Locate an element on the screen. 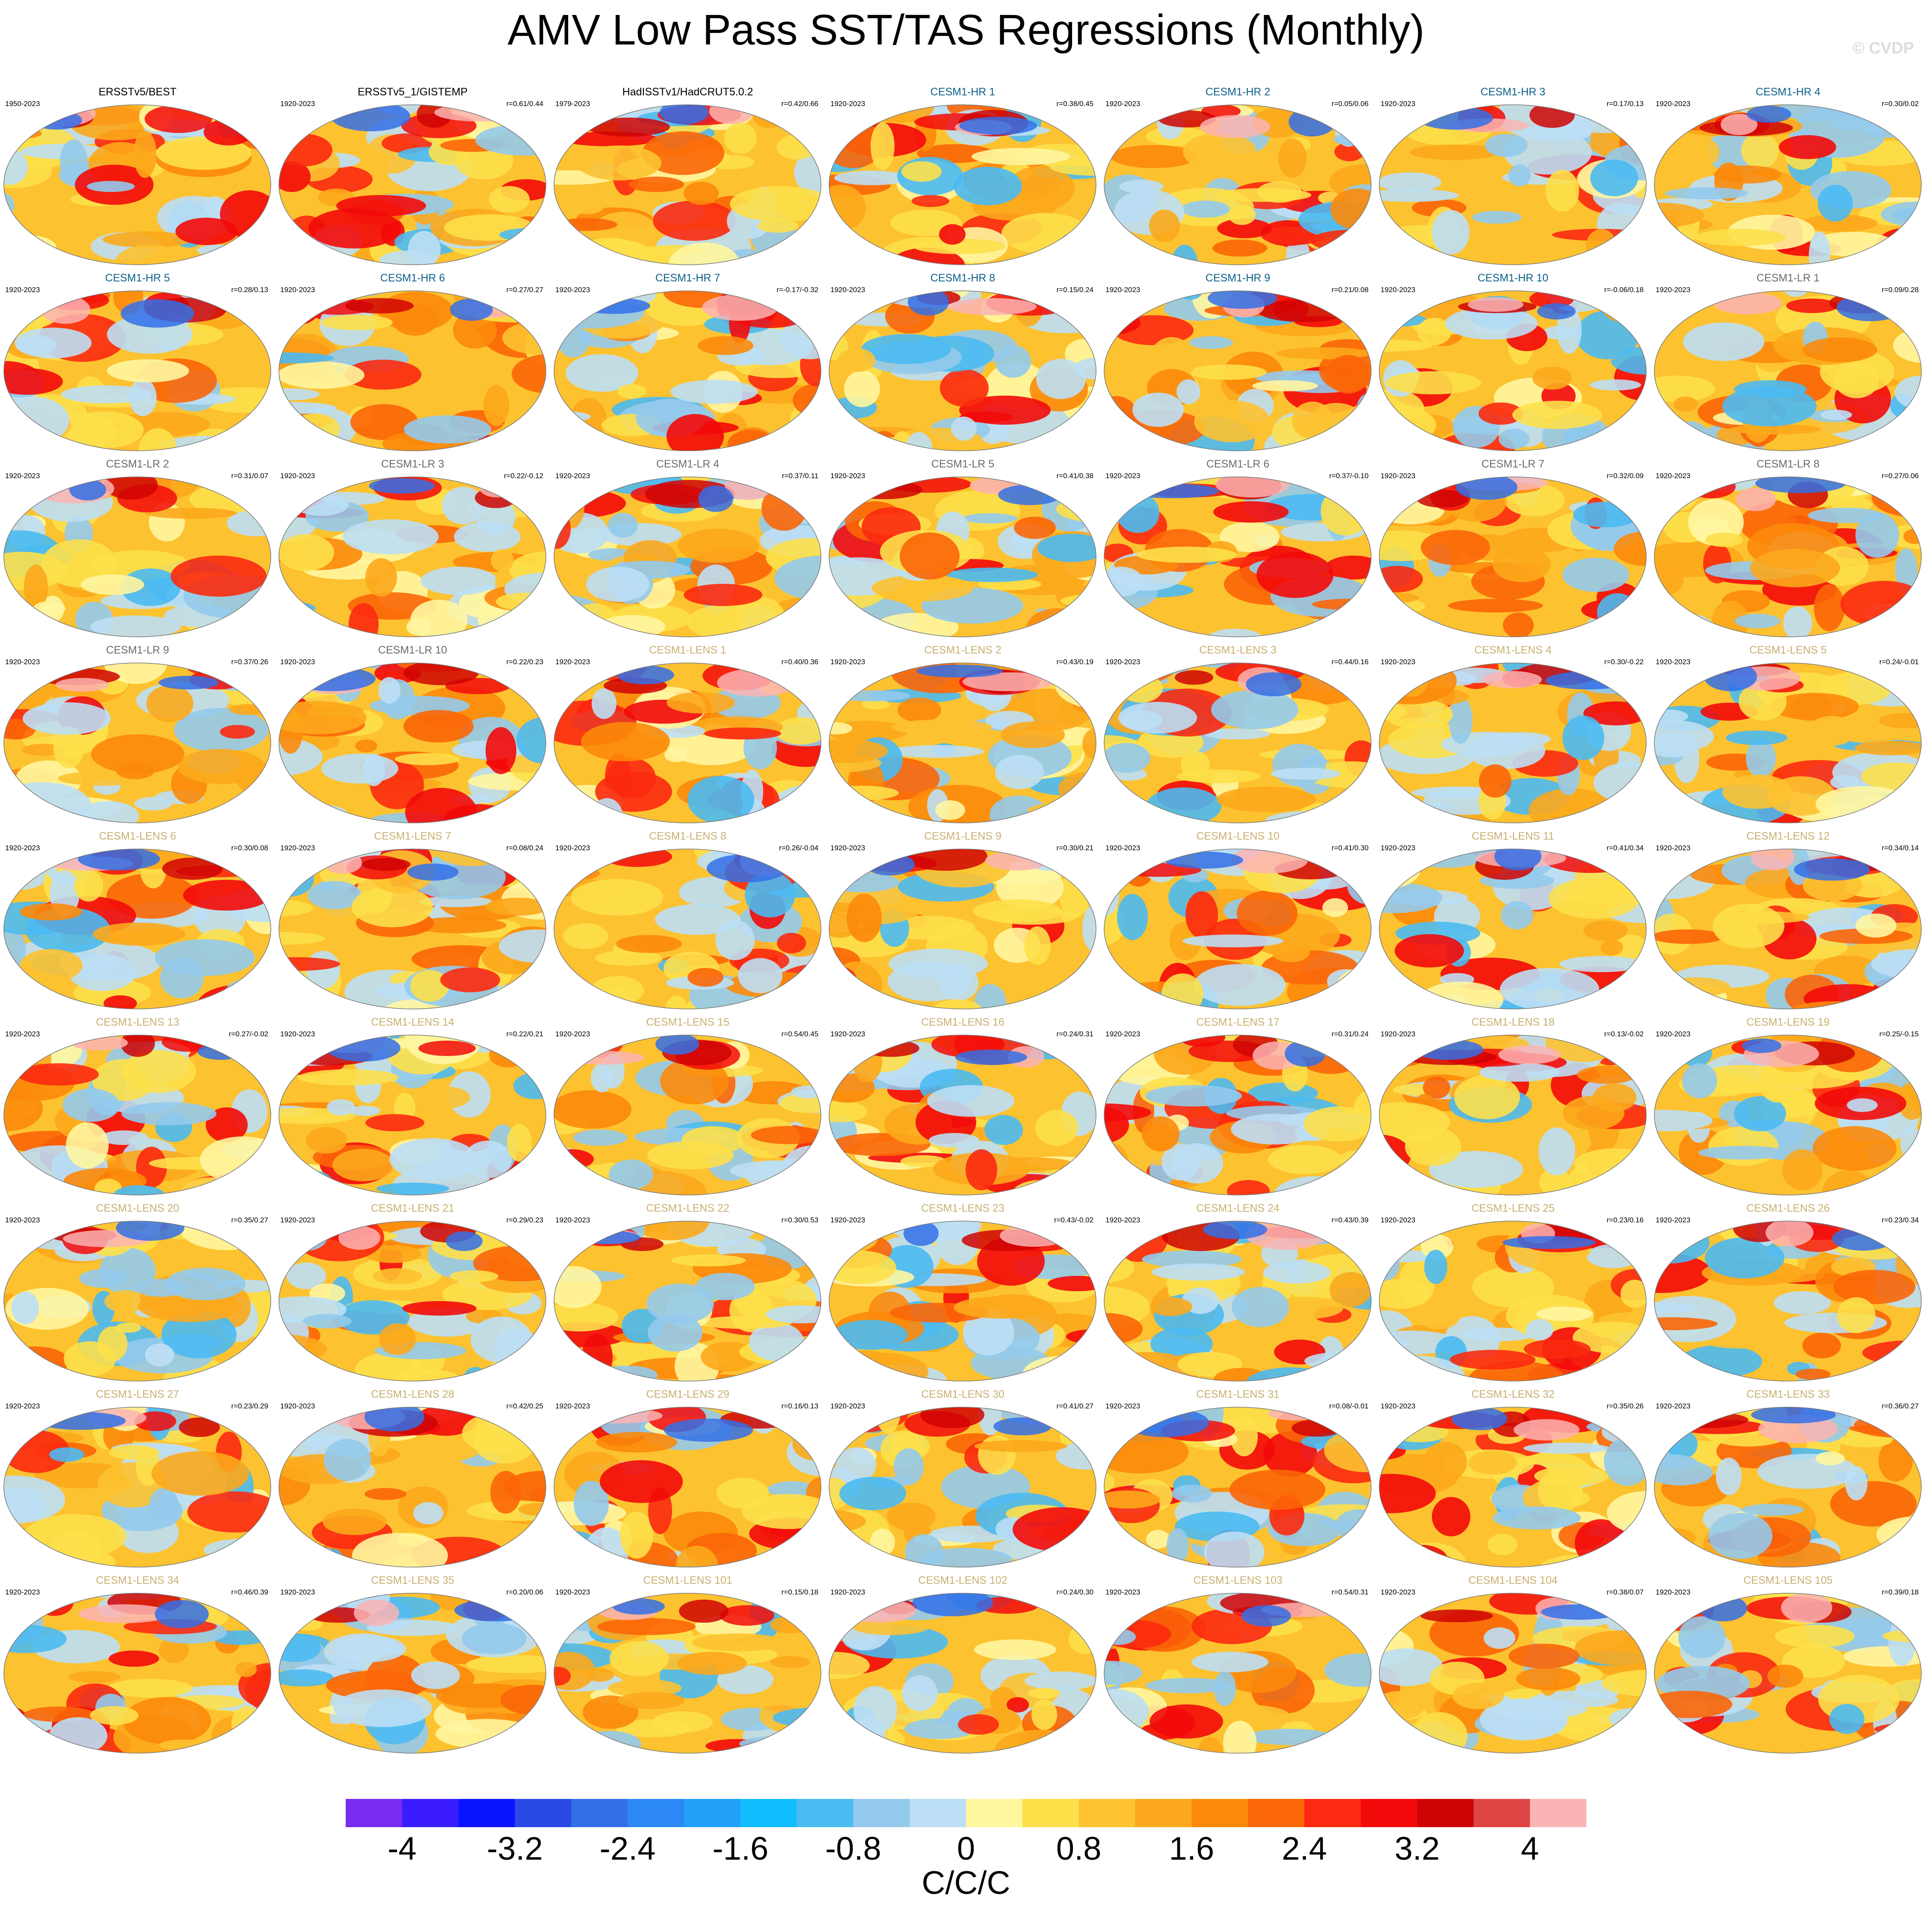 The height and width of the screenshot is (1905, 1932). colorbar-tick-label: -3.2 is located at coordinates (514, 1849).